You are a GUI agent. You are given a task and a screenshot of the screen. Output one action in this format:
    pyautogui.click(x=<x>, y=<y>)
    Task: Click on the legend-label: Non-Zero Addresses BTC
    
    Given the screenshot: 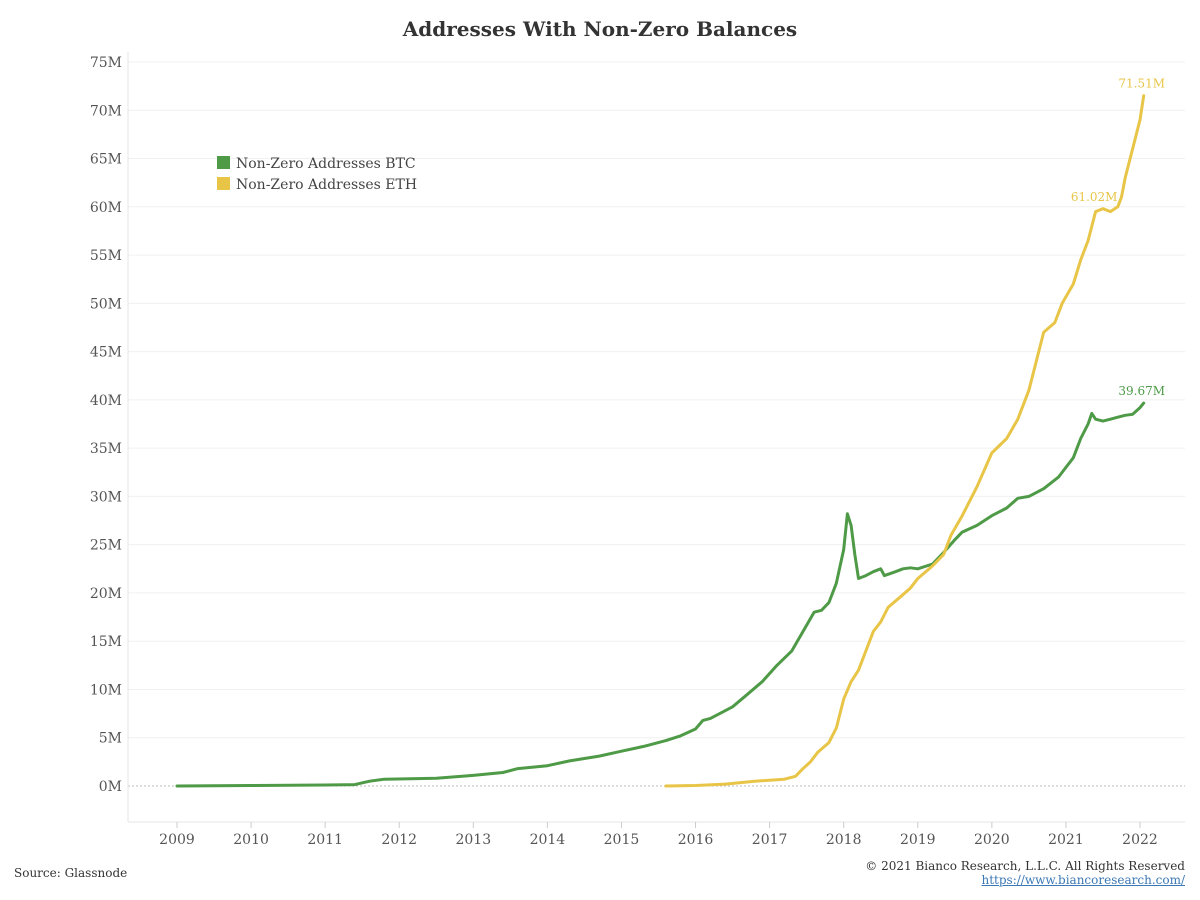 What is the action you would take?
    pyautogui.click(x=326, y=164)
    